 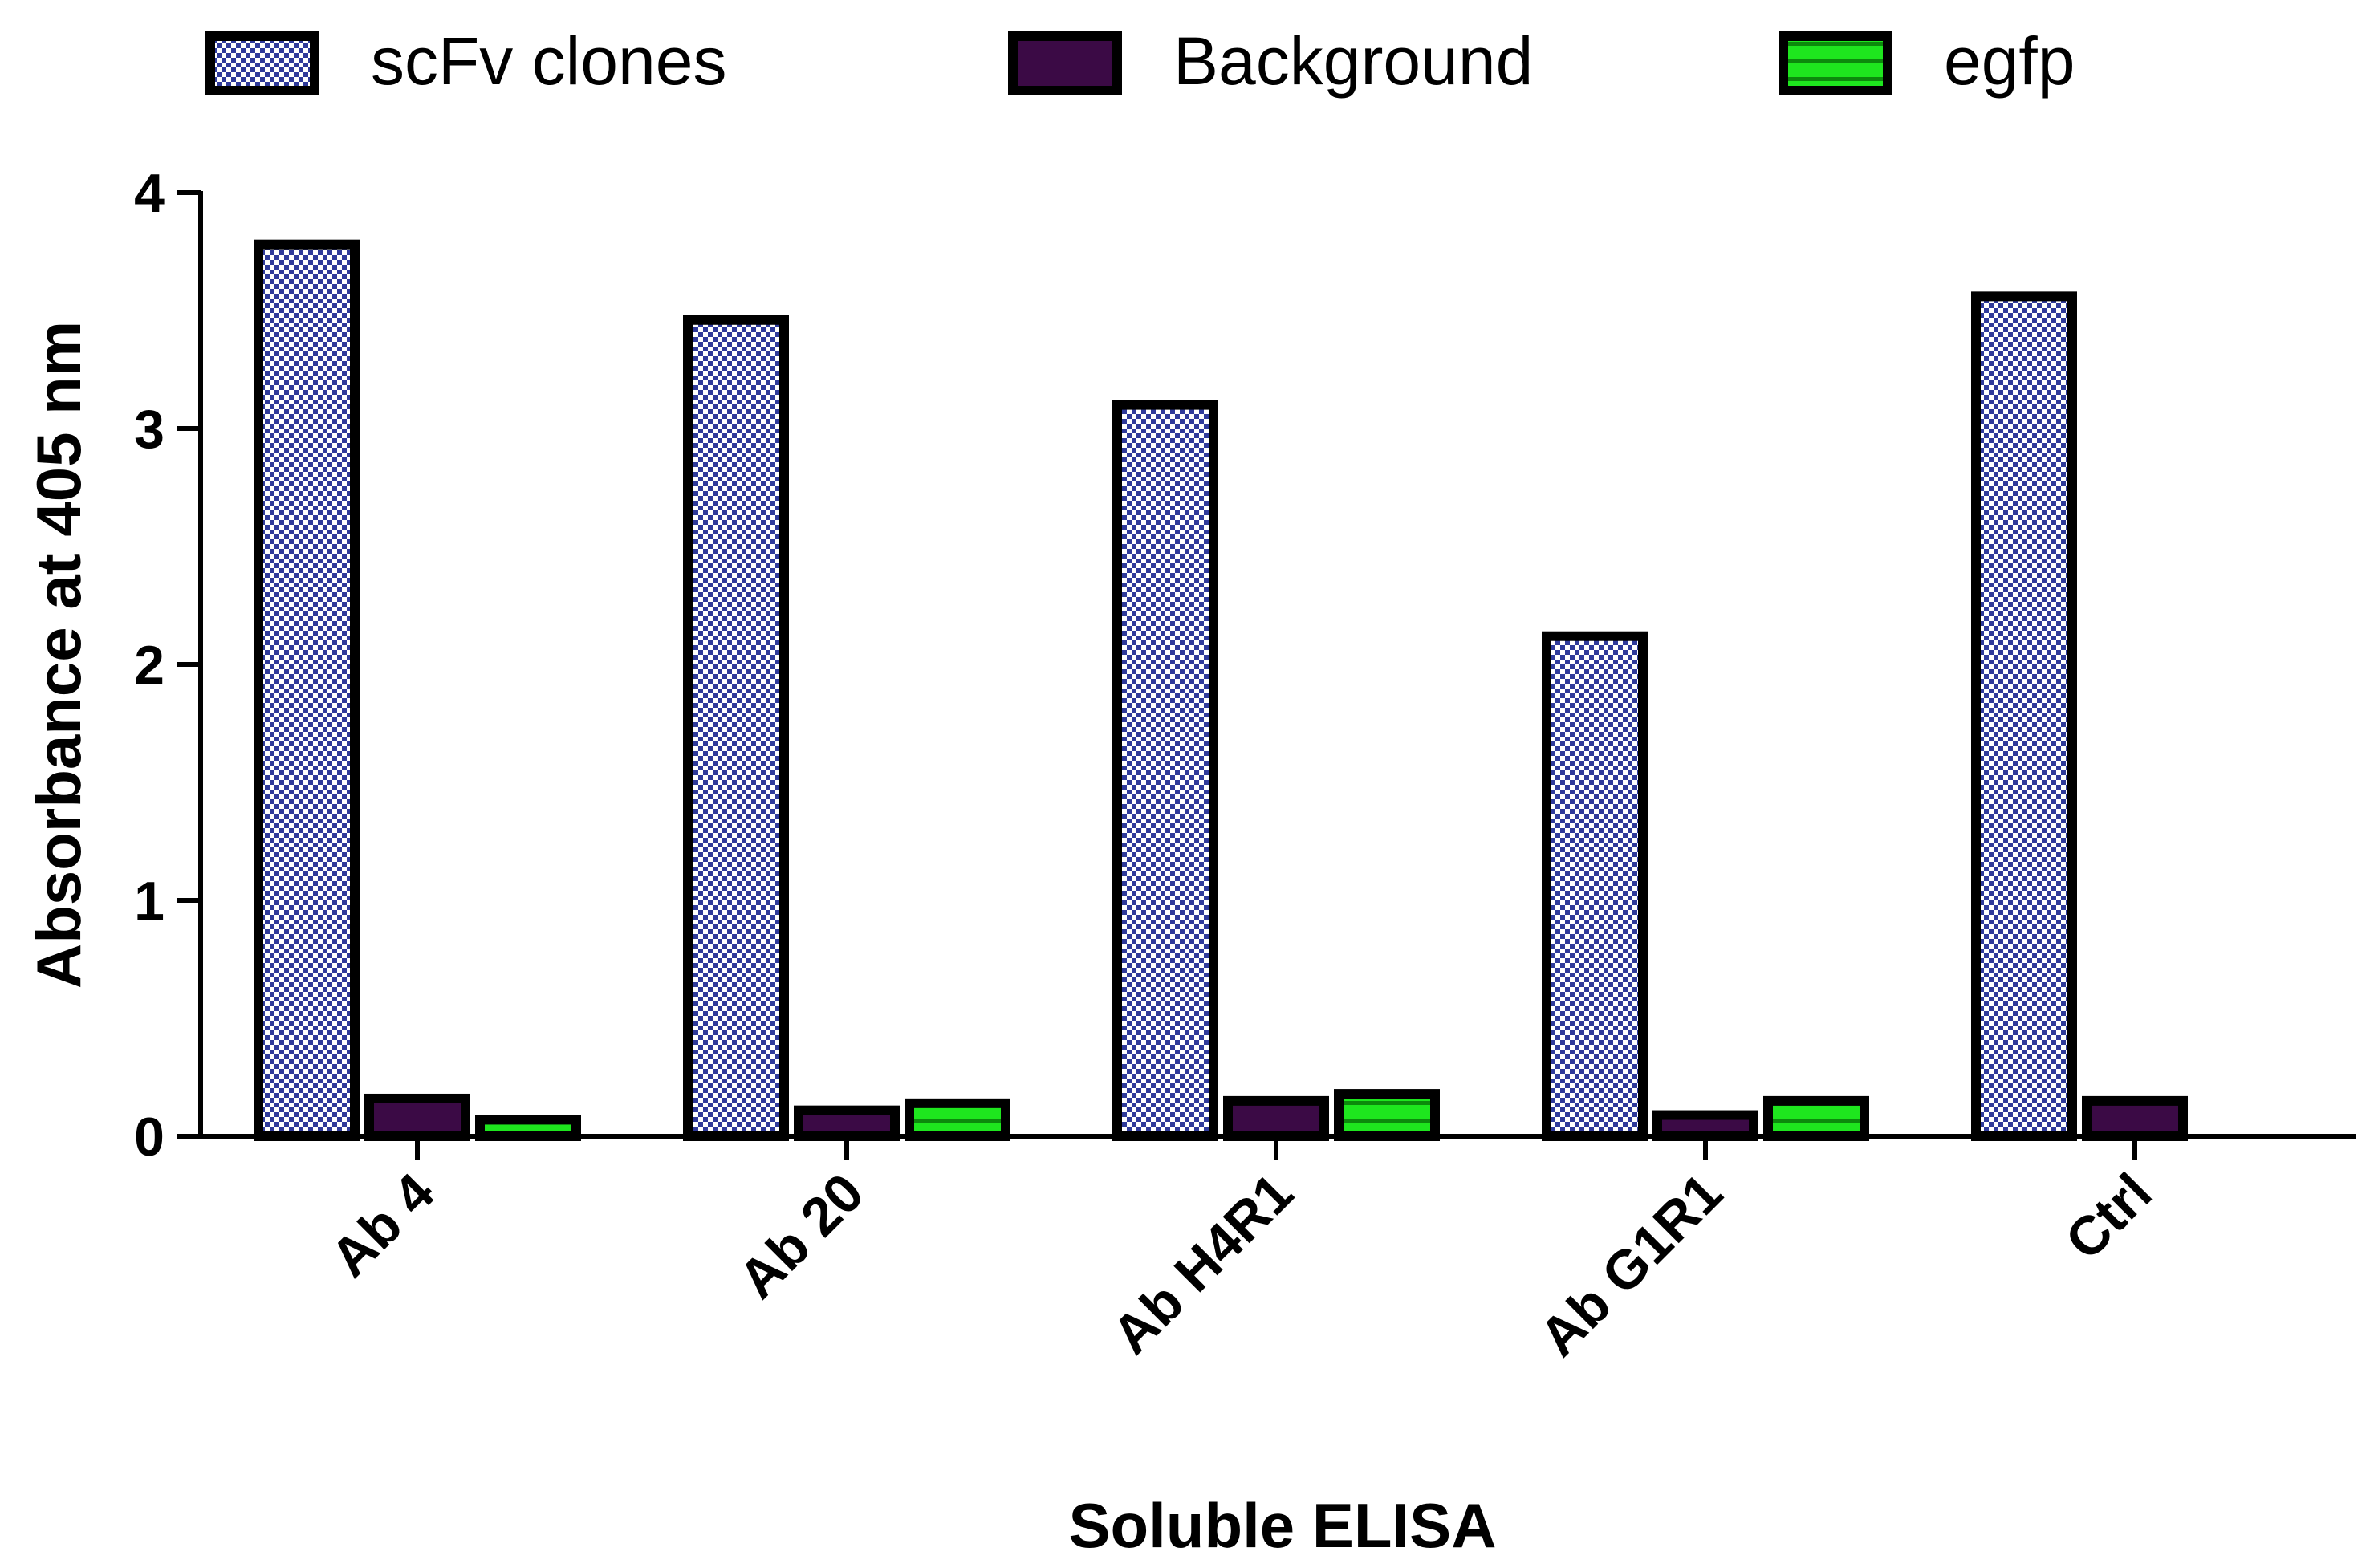 What do you see at coordinates (58, 655) in the screenshot?
I see `y-axis-title: Absorbance at 405 nm` at bounding box center [58, 655].